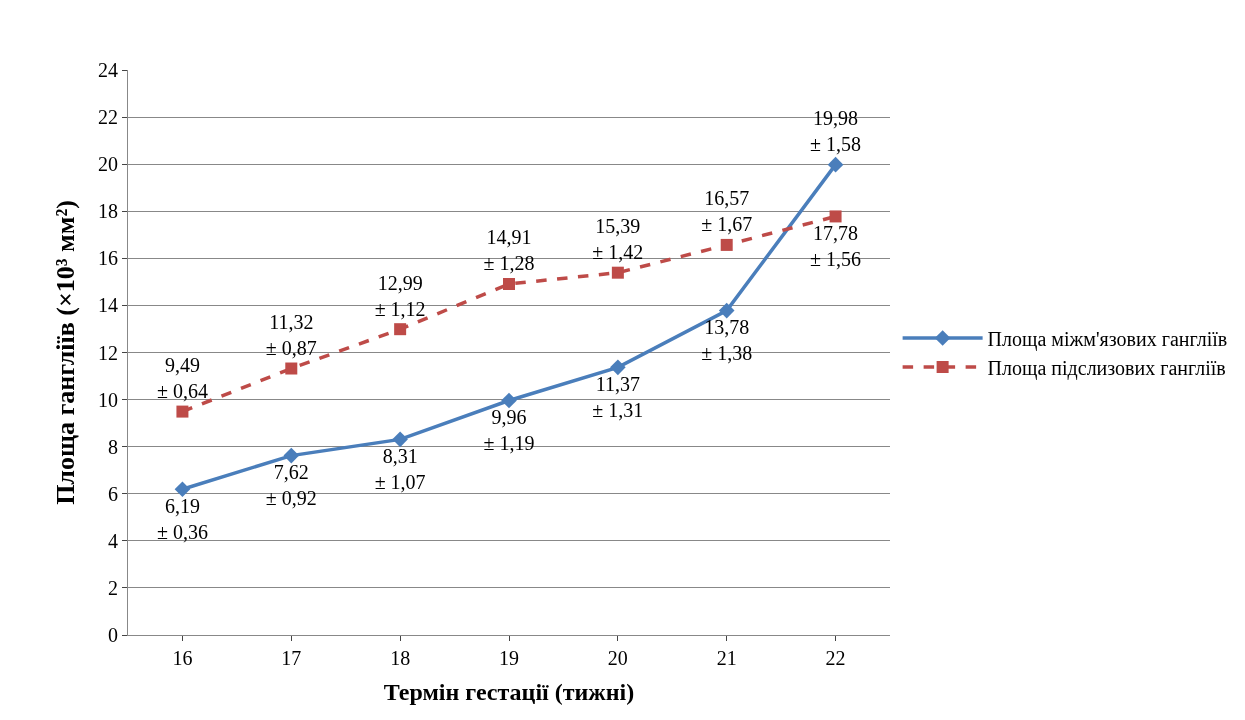  I want to click on data-label: 17,78 ± 1,56, so click(836, 245).